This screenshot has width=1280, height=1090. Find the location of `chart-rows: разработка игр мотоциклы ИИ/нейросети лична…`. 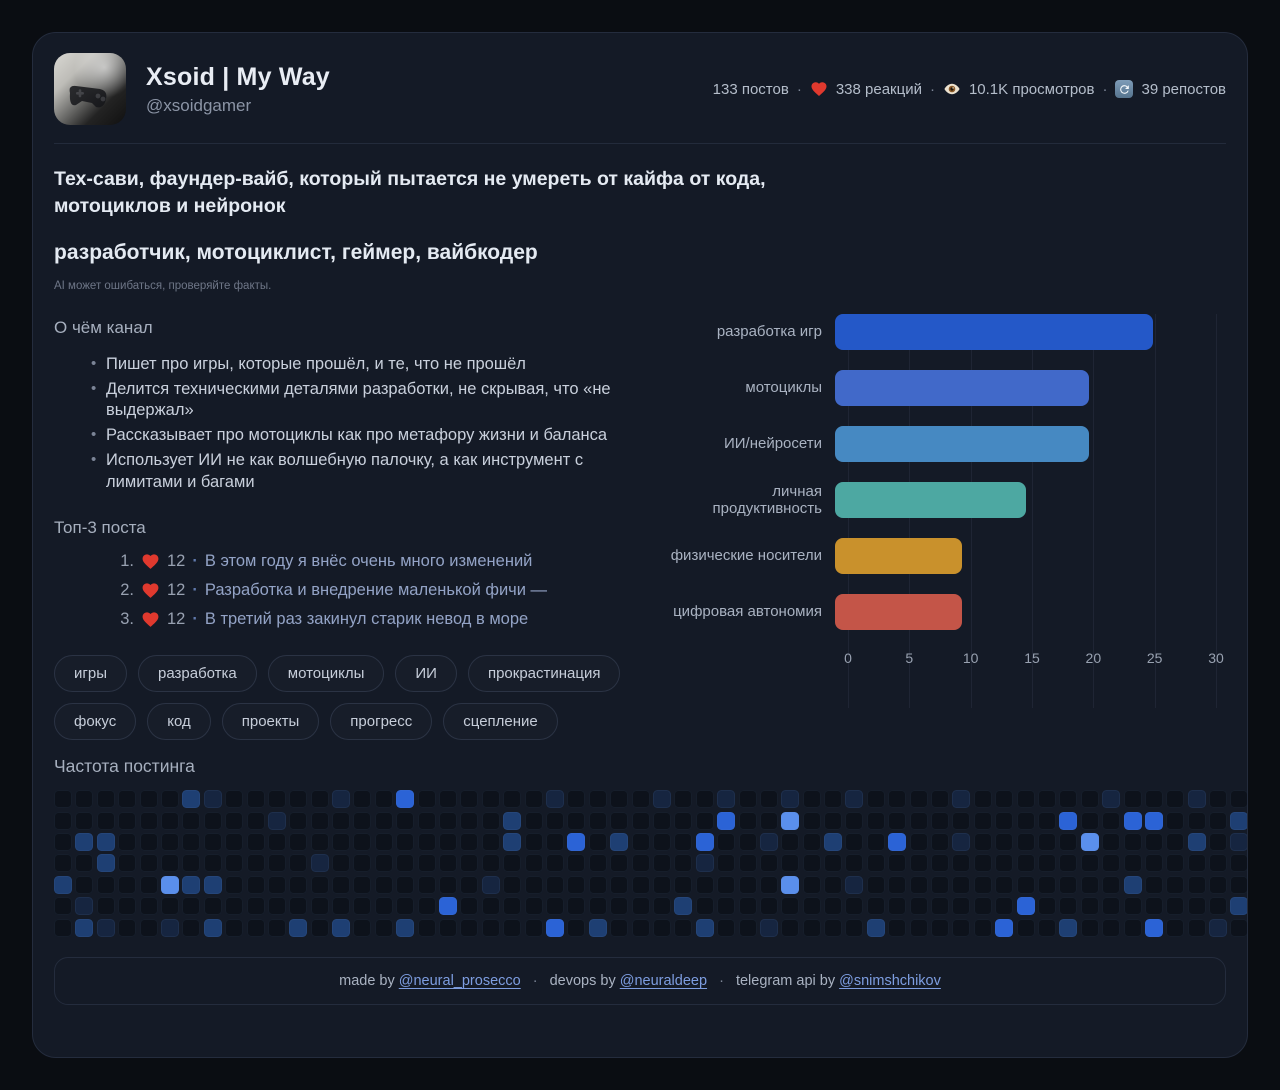

chart-rows: разработка игр мотоциклы ИИ/нейросети лична… is located at coordinates (948, 471).